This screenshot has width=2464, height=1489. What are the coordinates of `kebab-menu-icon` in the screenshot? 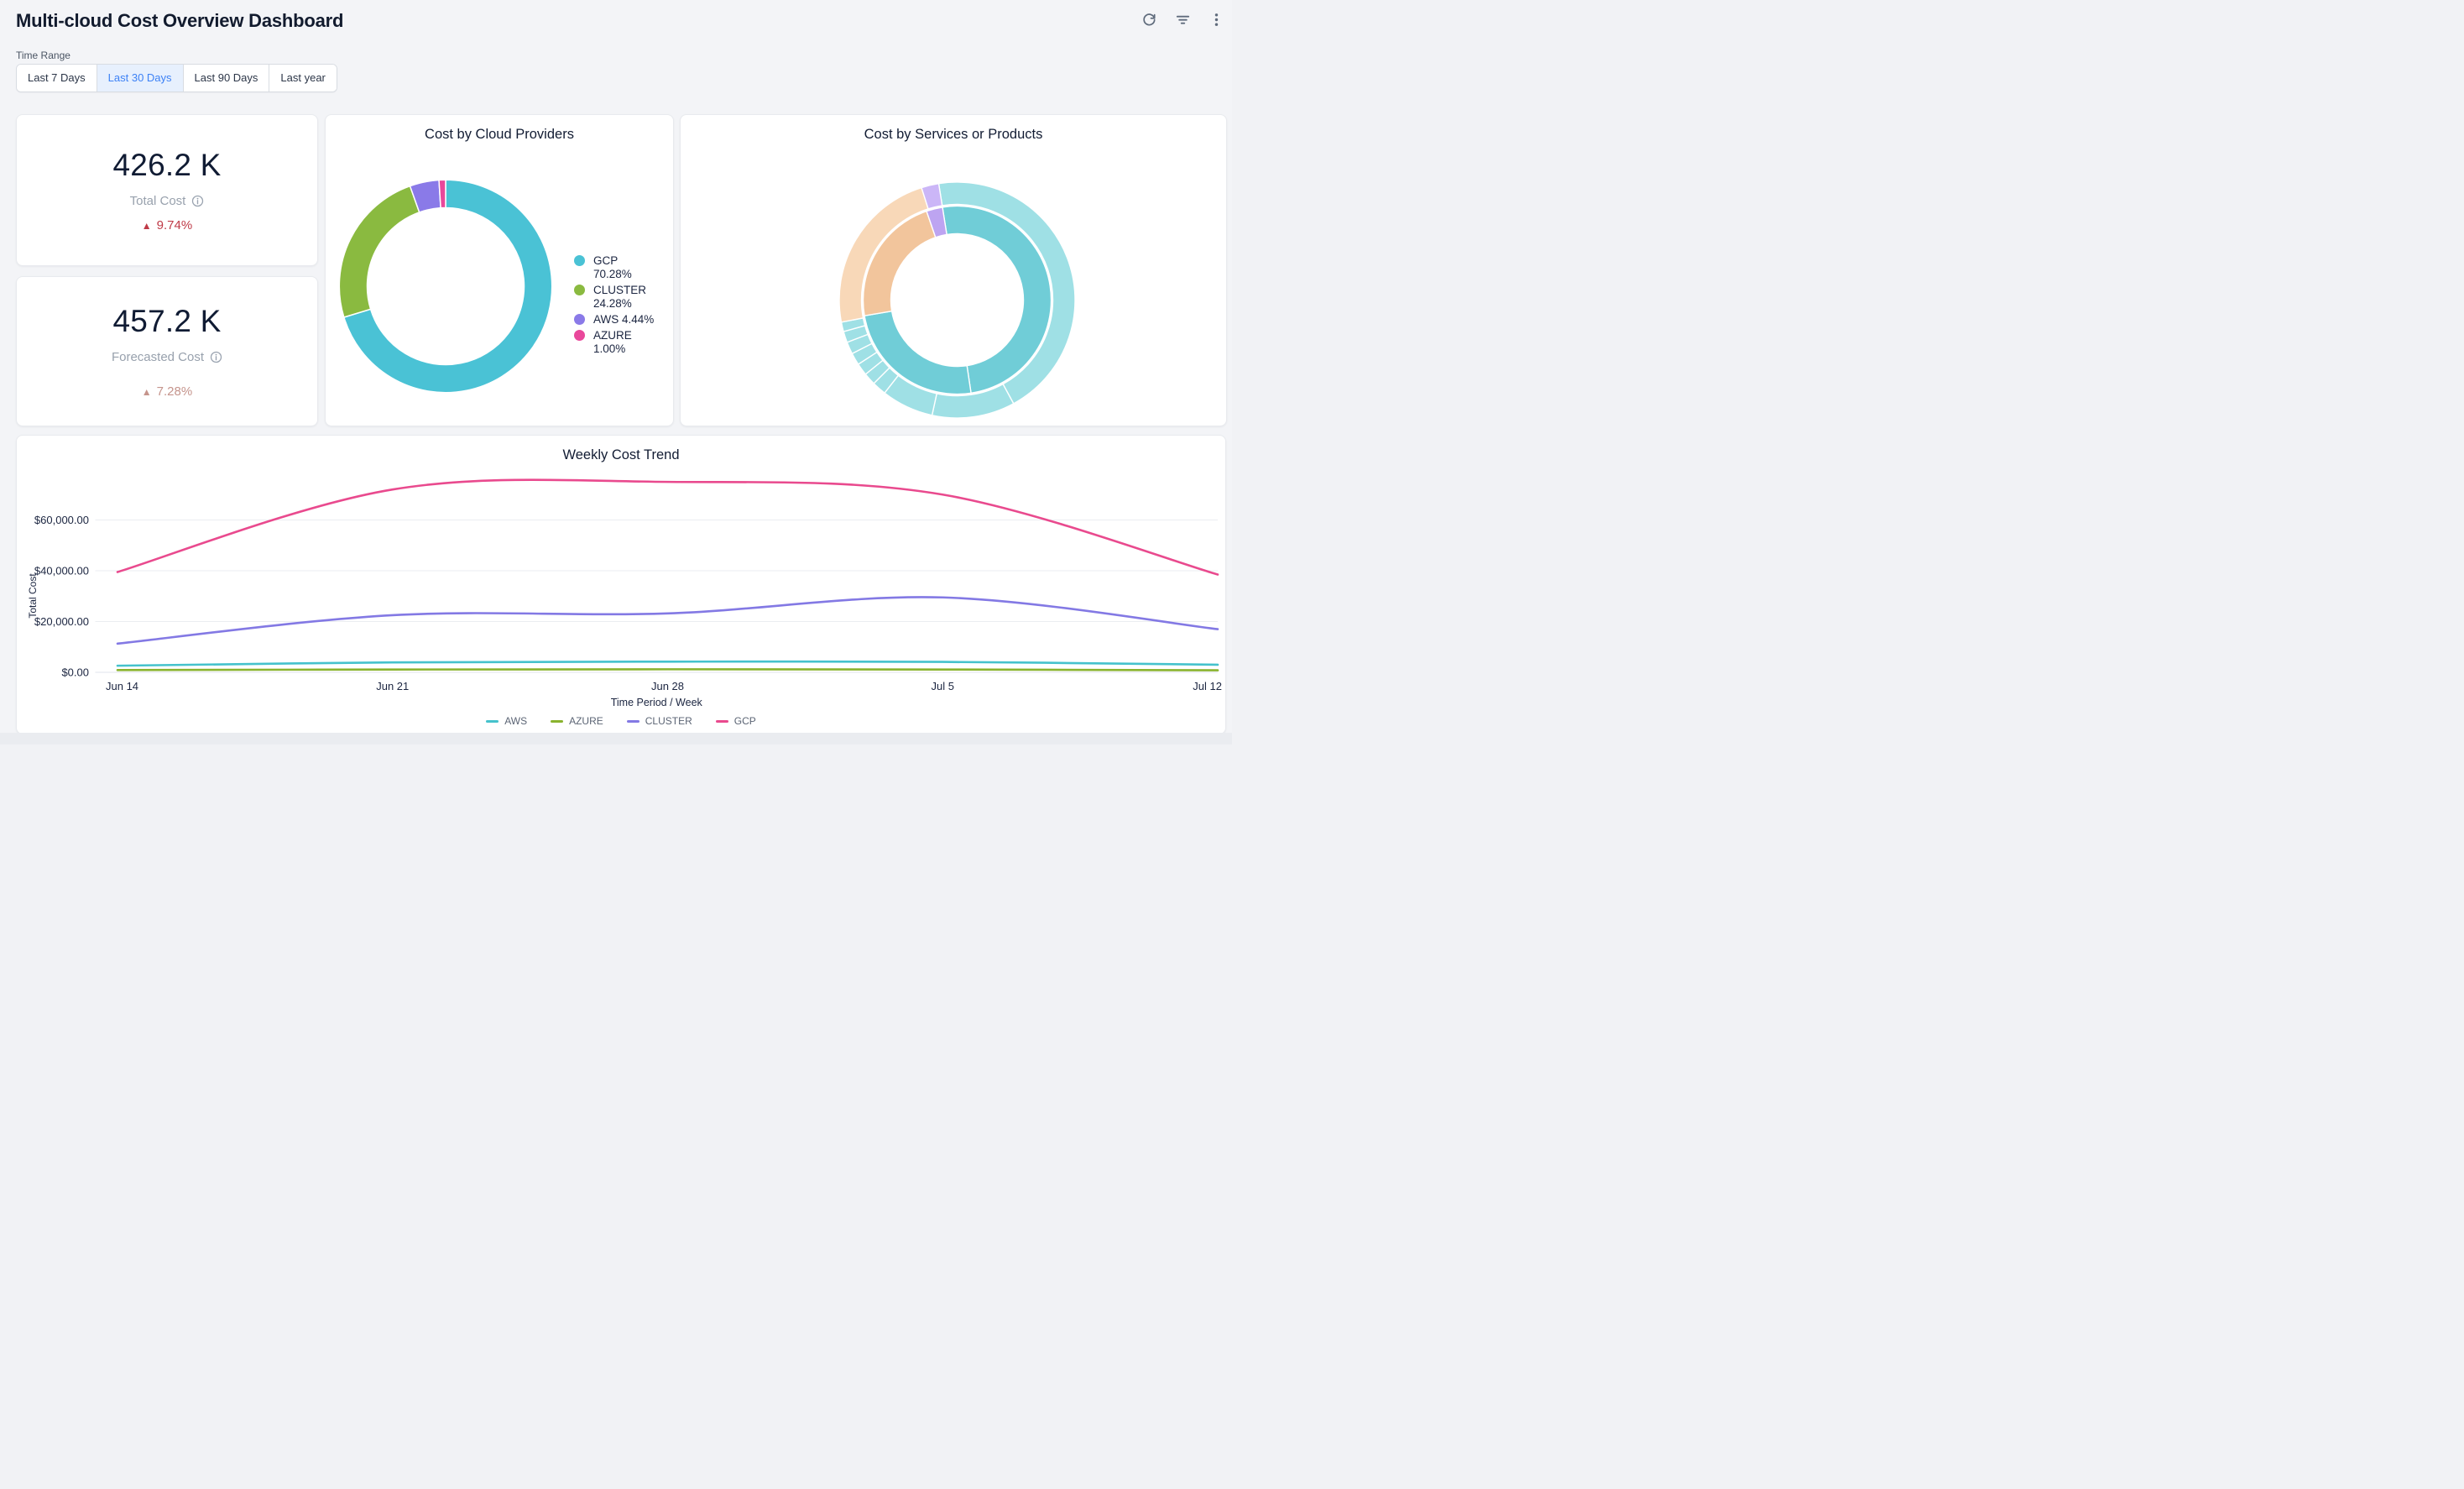 It's located at (1216, 20).